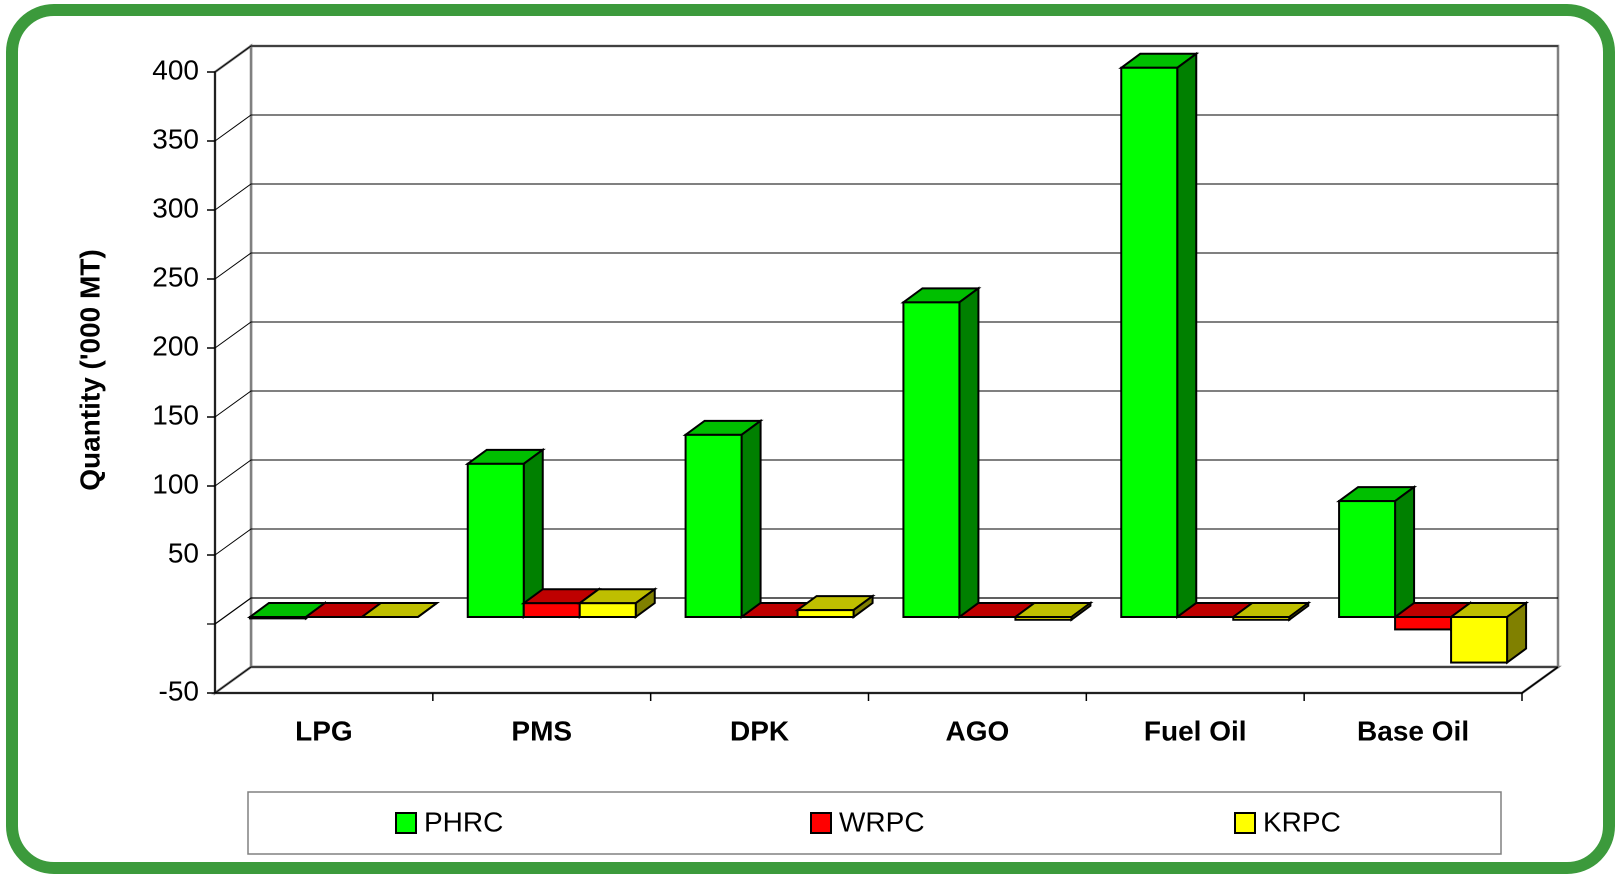 The image size is (1621, 882). What do you see at coordinates (175, 483) in the screenshot?
I see `y-tick-label: 100` at bounding box center [175, 483].